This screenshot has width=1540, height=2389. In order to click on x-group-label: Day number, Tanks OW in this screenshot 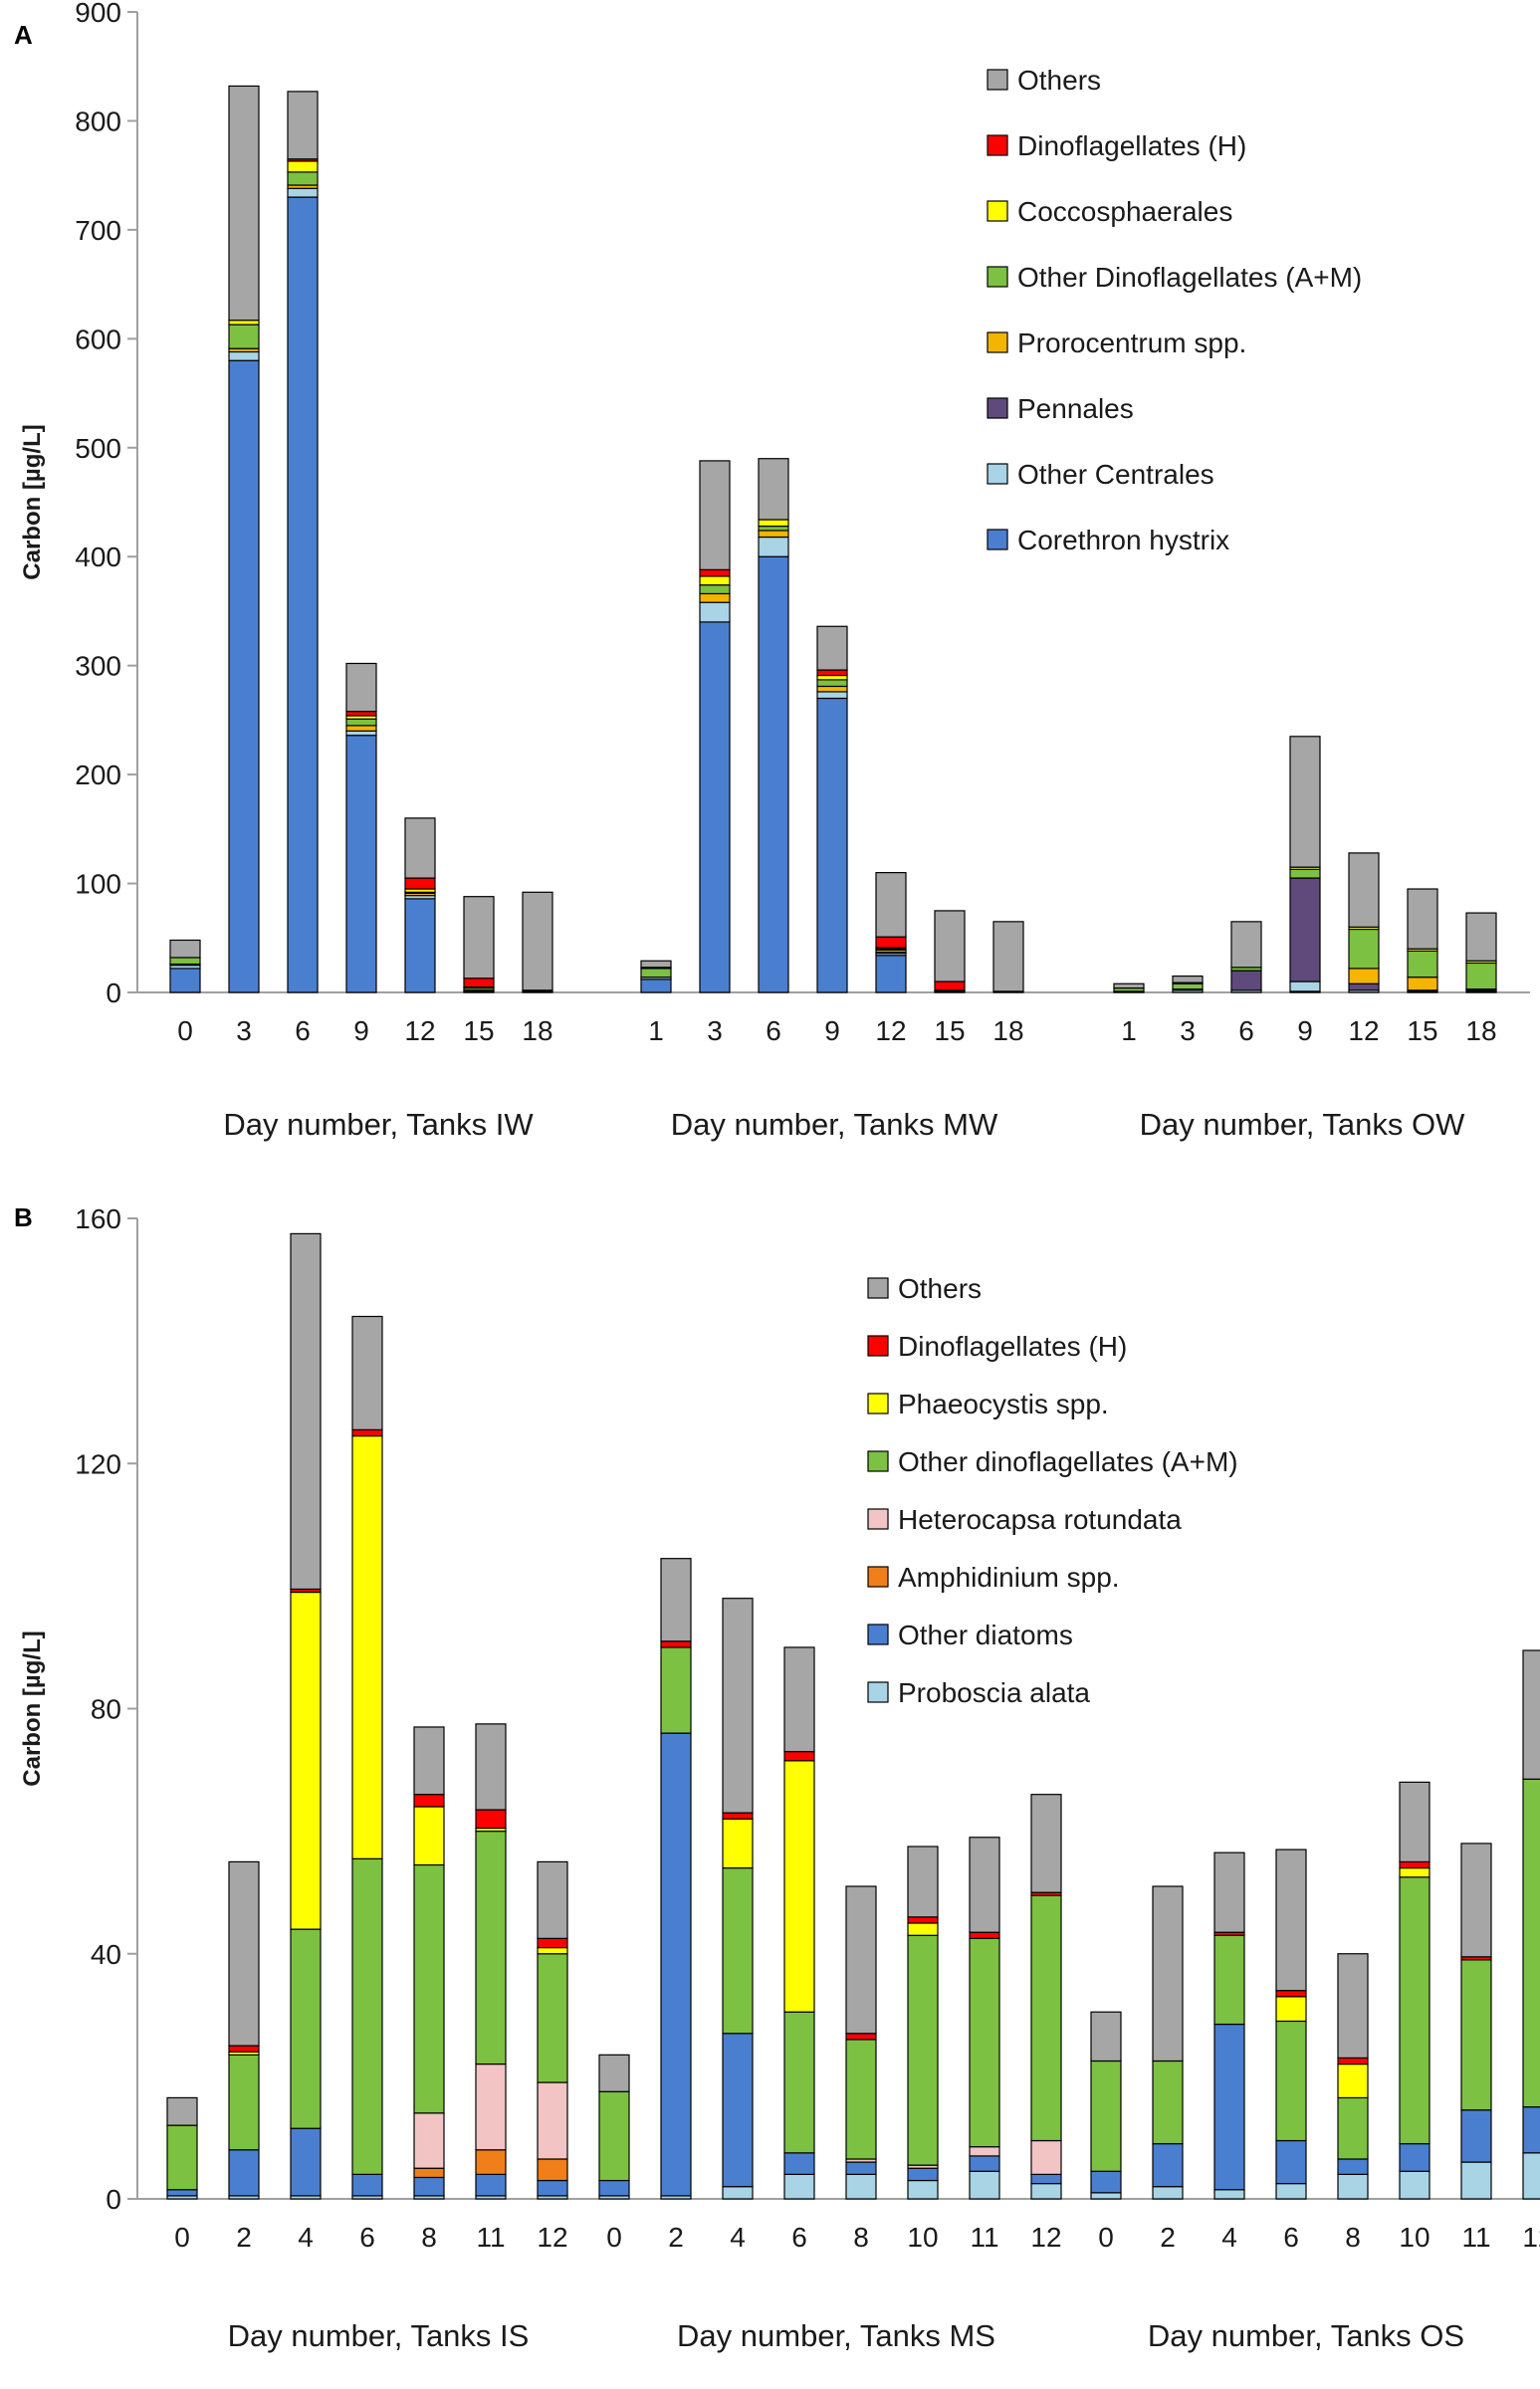, I will do `click(1303, 1124)`.